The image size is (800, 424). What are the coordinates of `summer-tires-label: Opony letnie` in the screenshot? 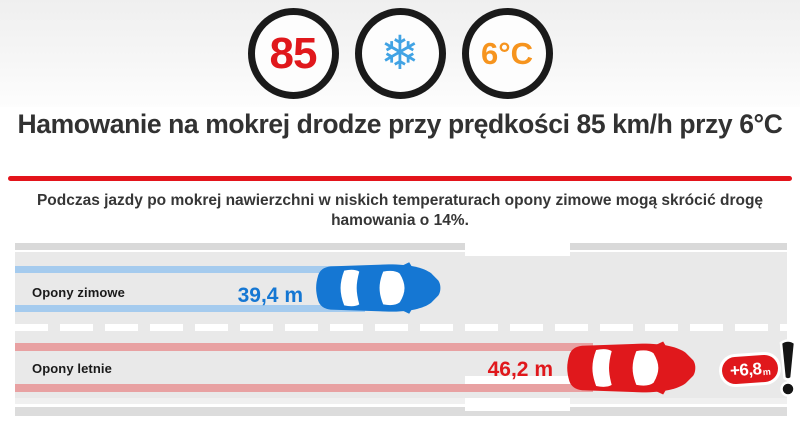 It's located at (72, 368).